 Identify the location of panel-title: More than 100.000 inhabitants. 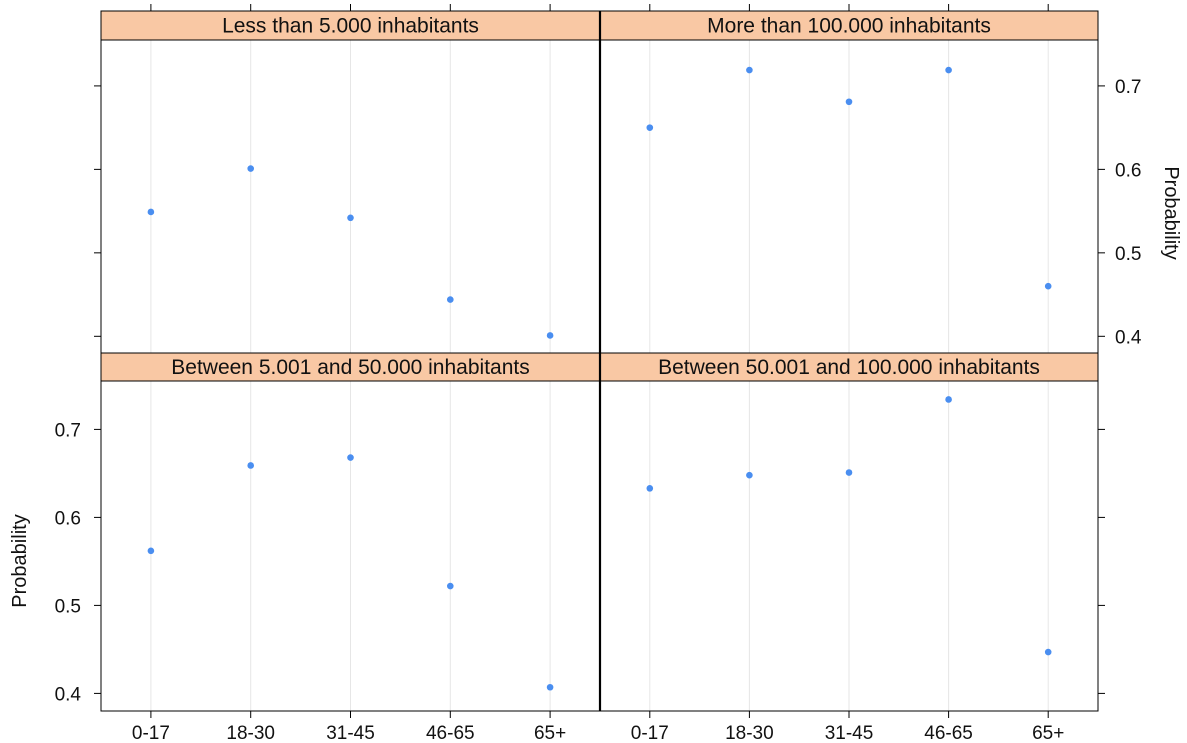
(849, 26).